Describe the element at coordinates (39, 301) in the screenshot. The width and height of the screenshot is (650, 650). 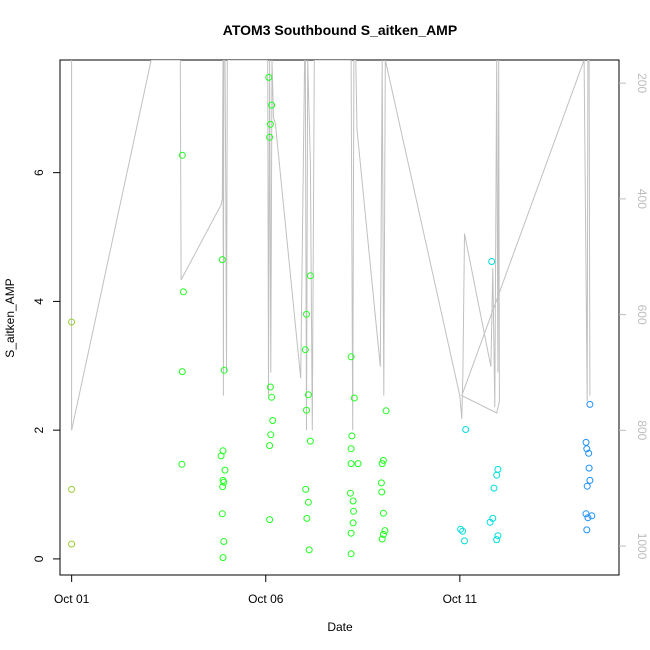
I see `y-tick-label: 4` at that location.